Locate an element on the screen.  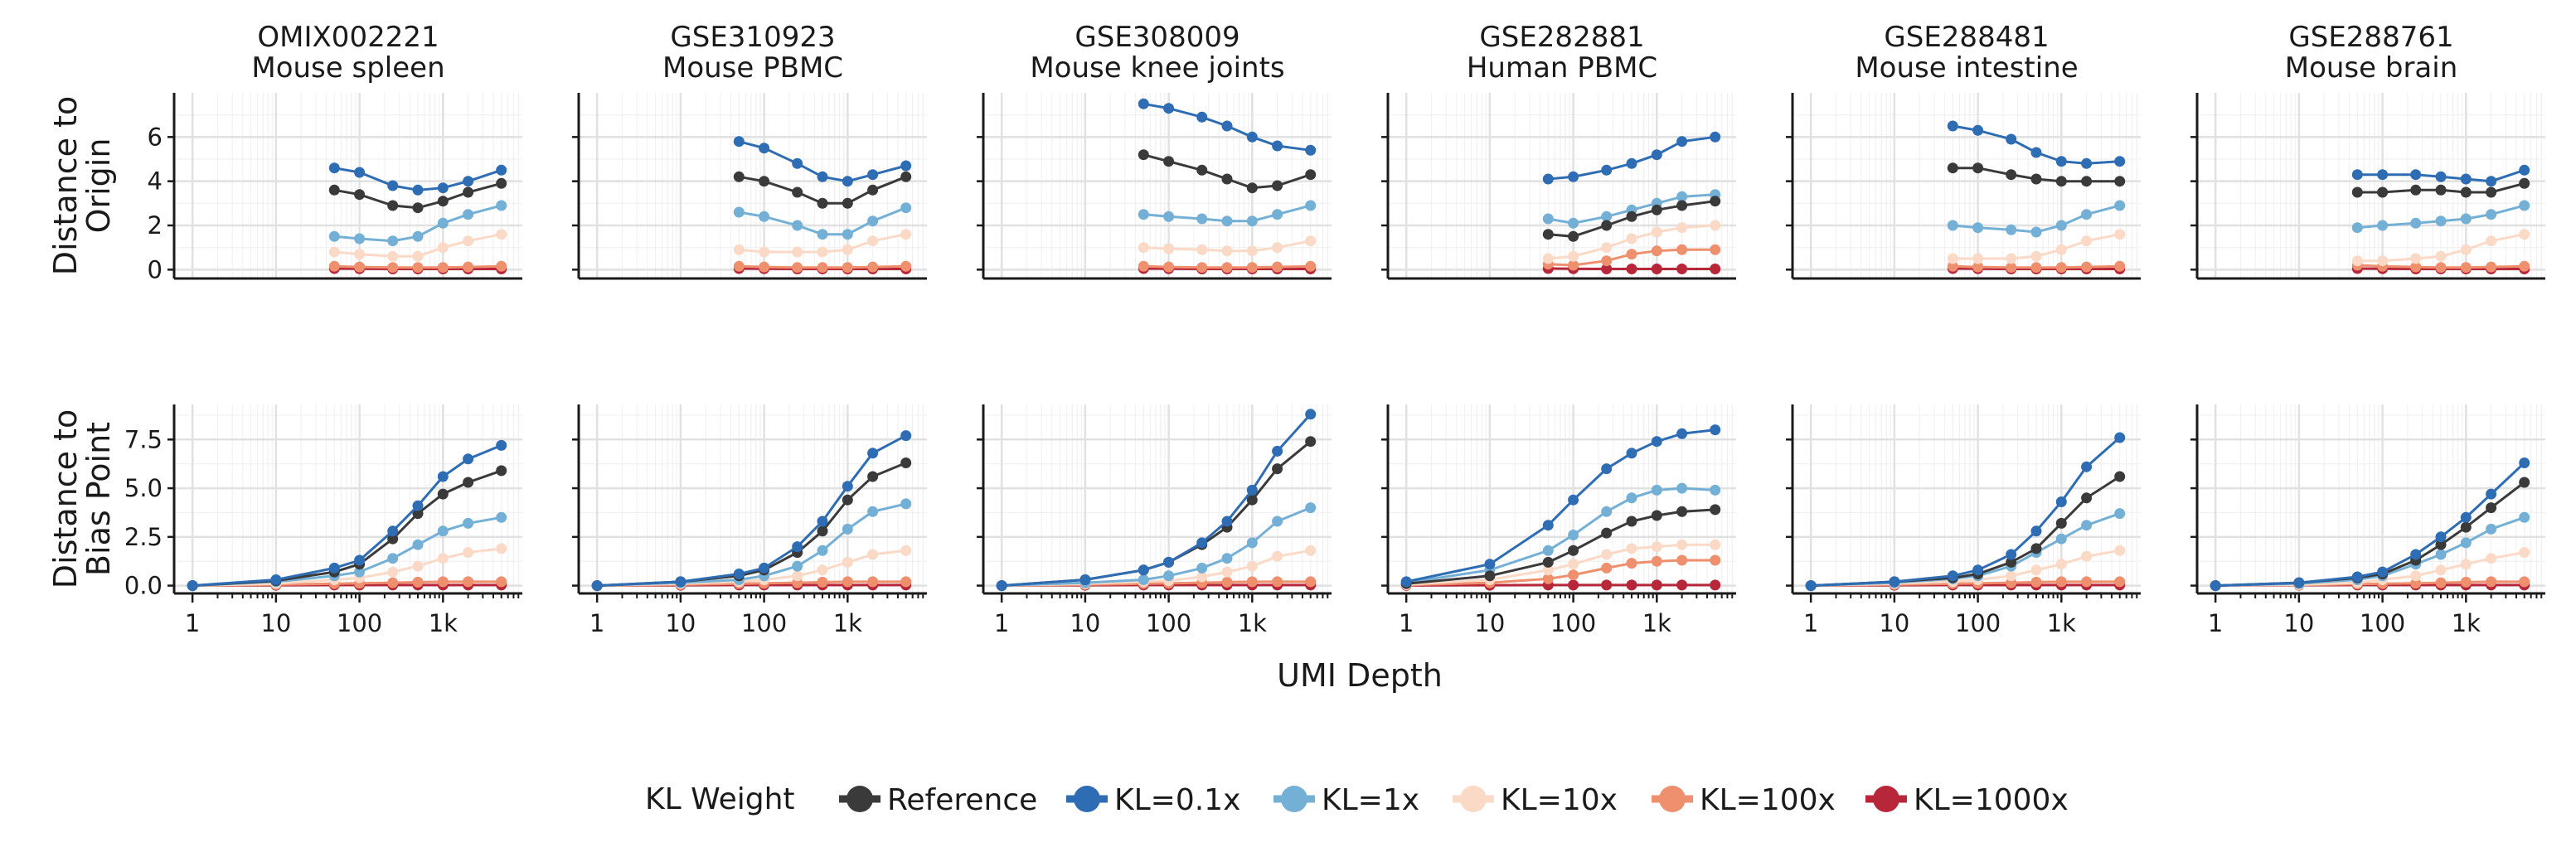
row-labels: Distance toOrigin Distance toBias Point is located at coordinates (82, 342).